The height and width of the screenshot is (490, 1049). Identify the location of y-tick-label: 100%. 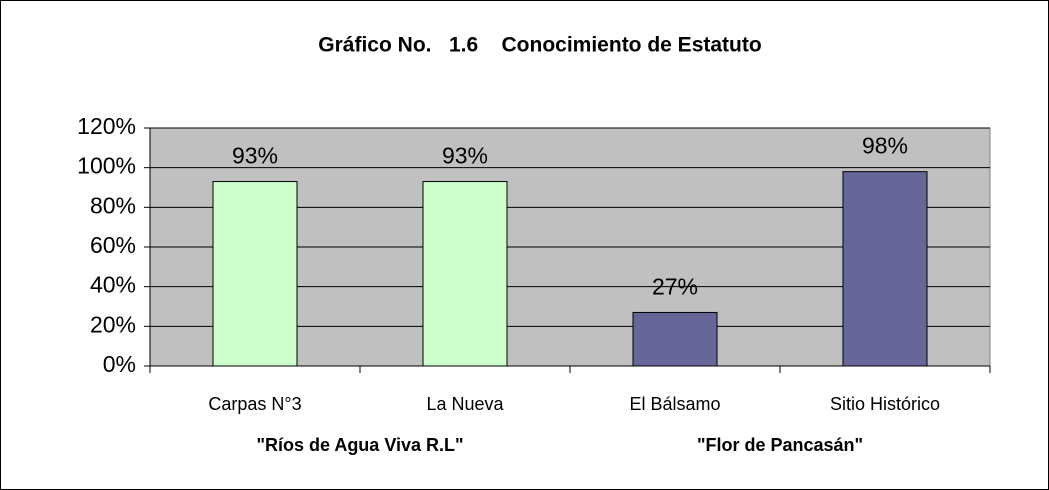
(106, 166).